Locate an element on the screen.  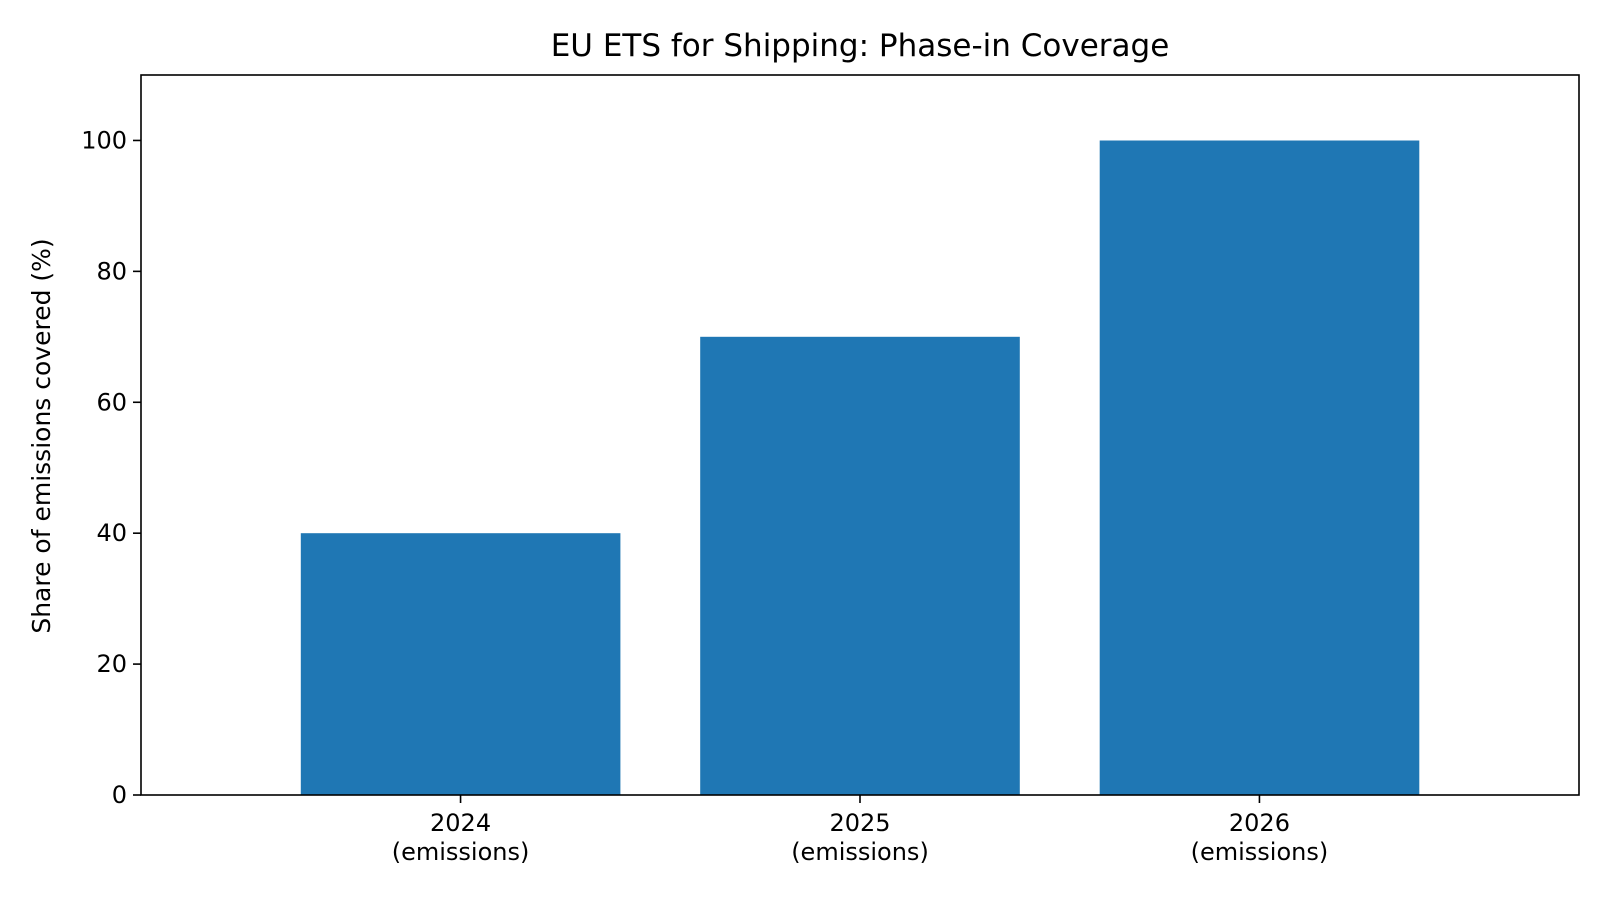
y-axis-label: Share of emissions covered (%) is located at coordinates (41, 435).